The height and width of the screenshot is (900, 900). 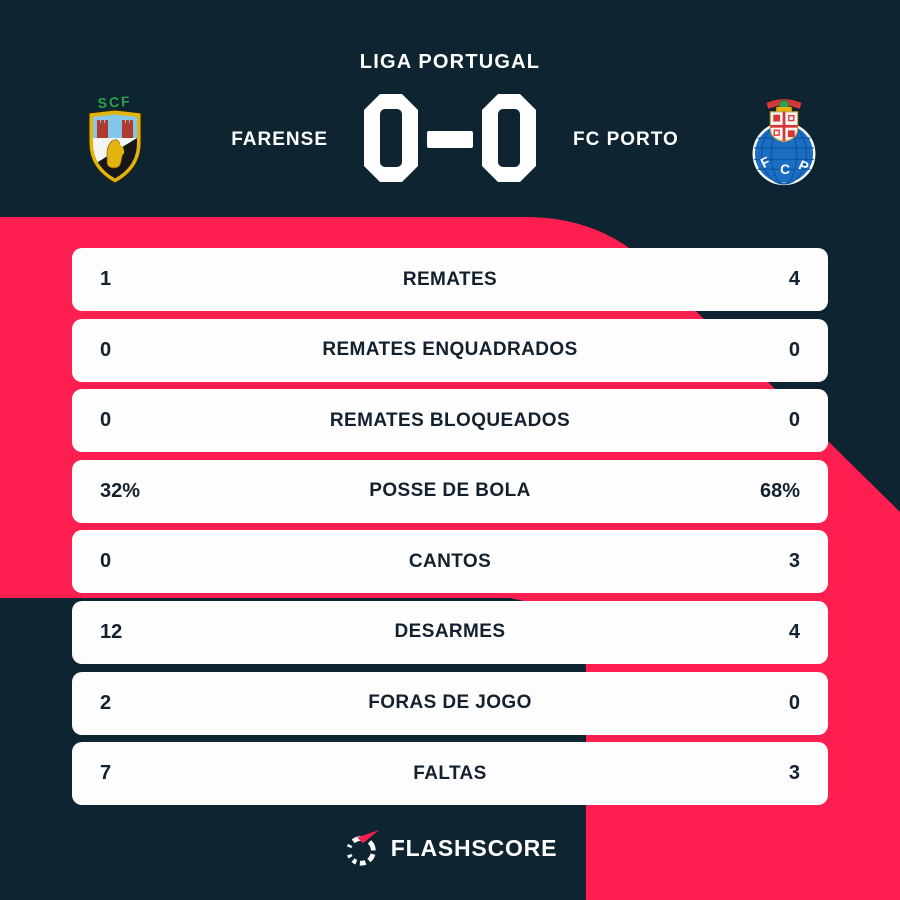 What do you see at coordinates (111, 631) in the screenshot?
I see `stat-home-value: 12` at bounding box center [111, 631].